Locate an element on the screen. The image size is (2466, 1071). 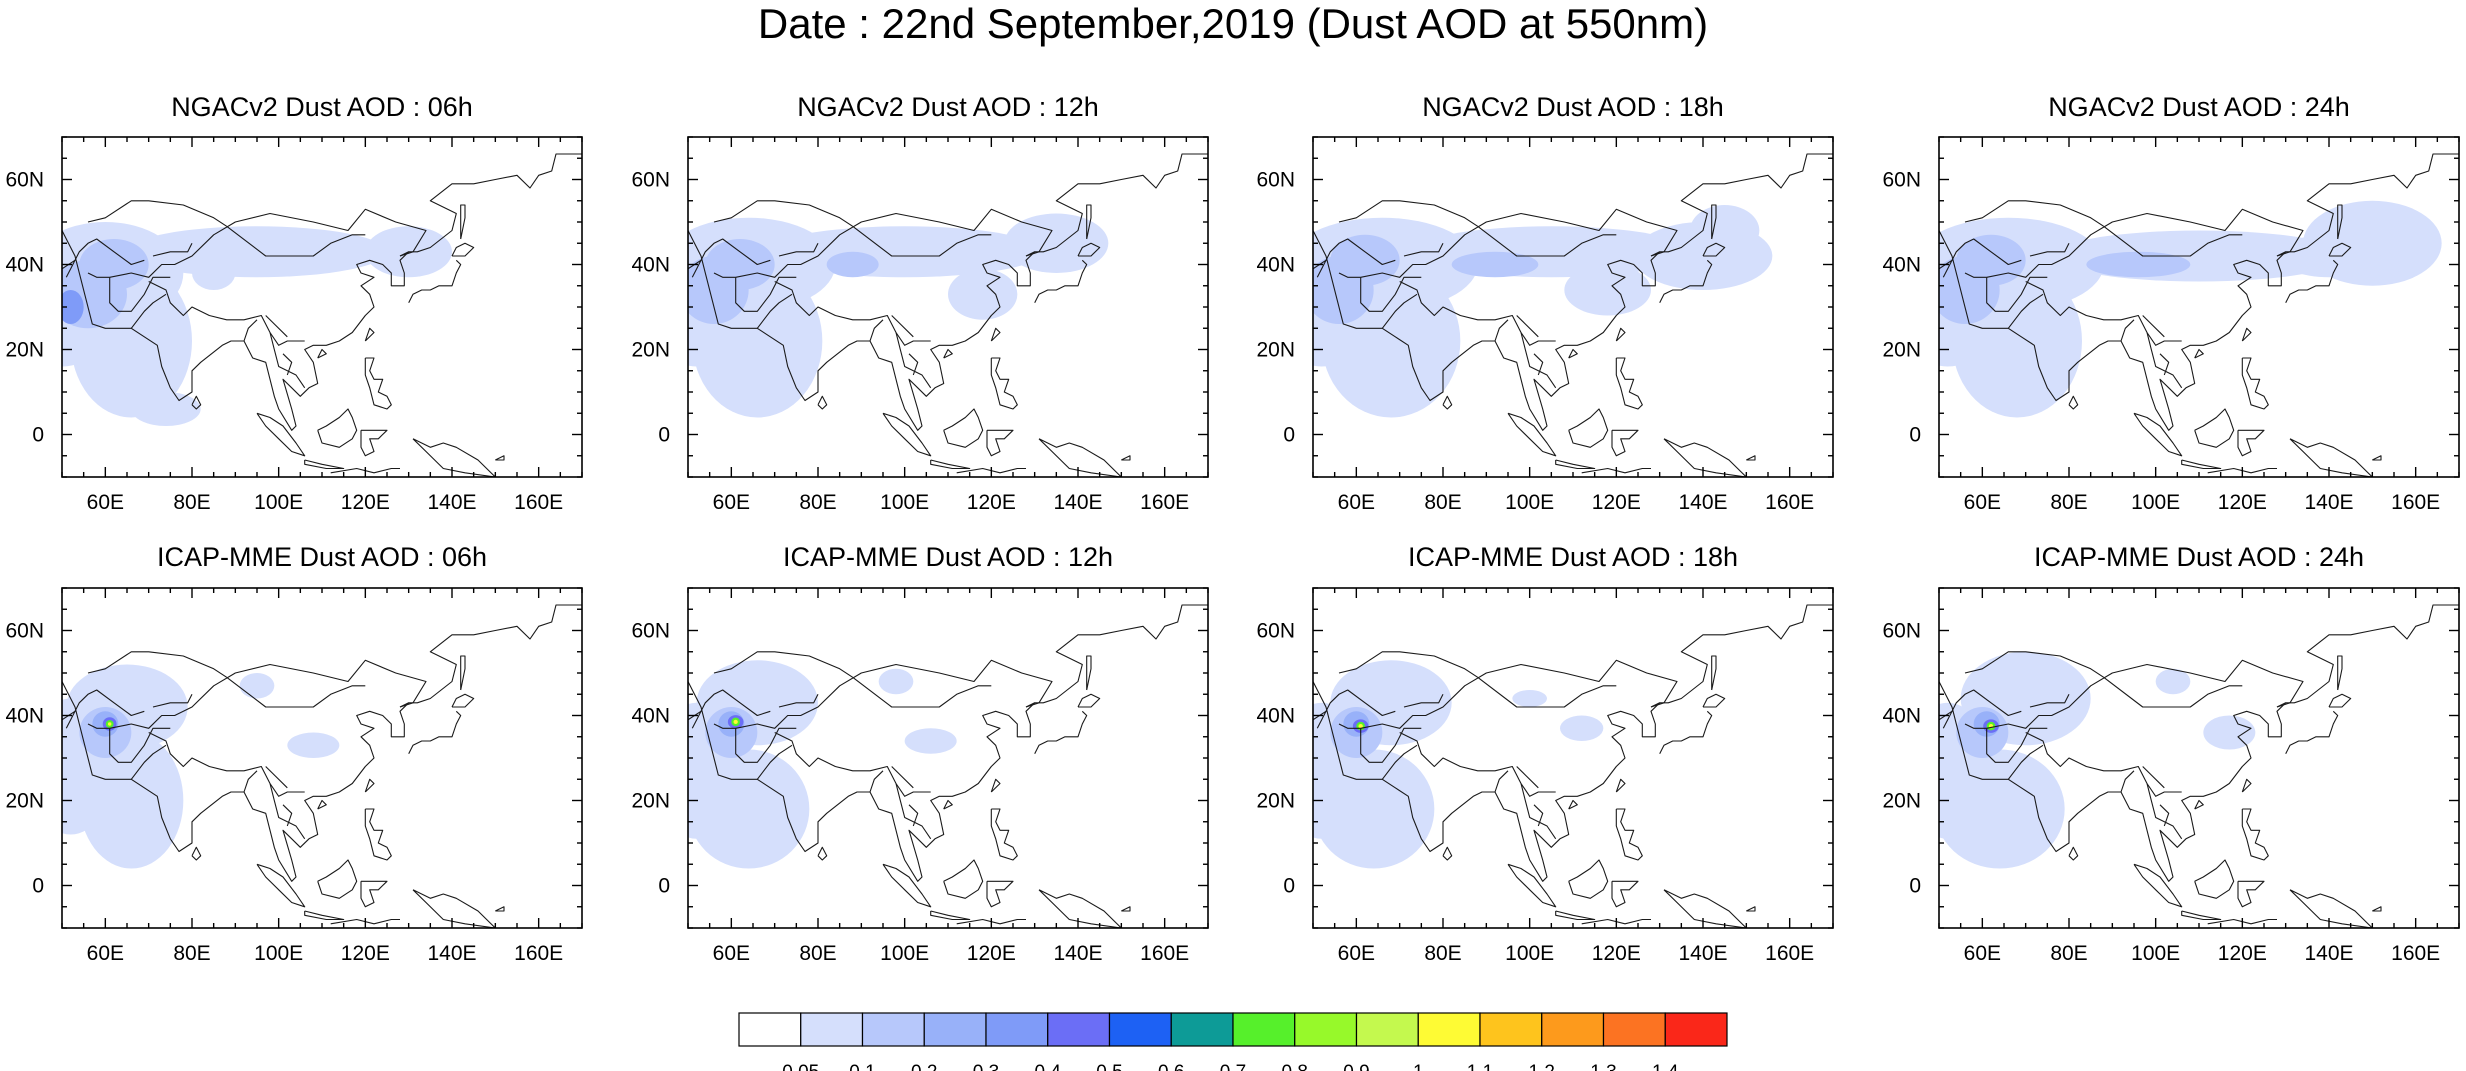
panel-title-ngac-06h: NGACv2 Dust AOD : 06h is located at coordinates (322, 107).